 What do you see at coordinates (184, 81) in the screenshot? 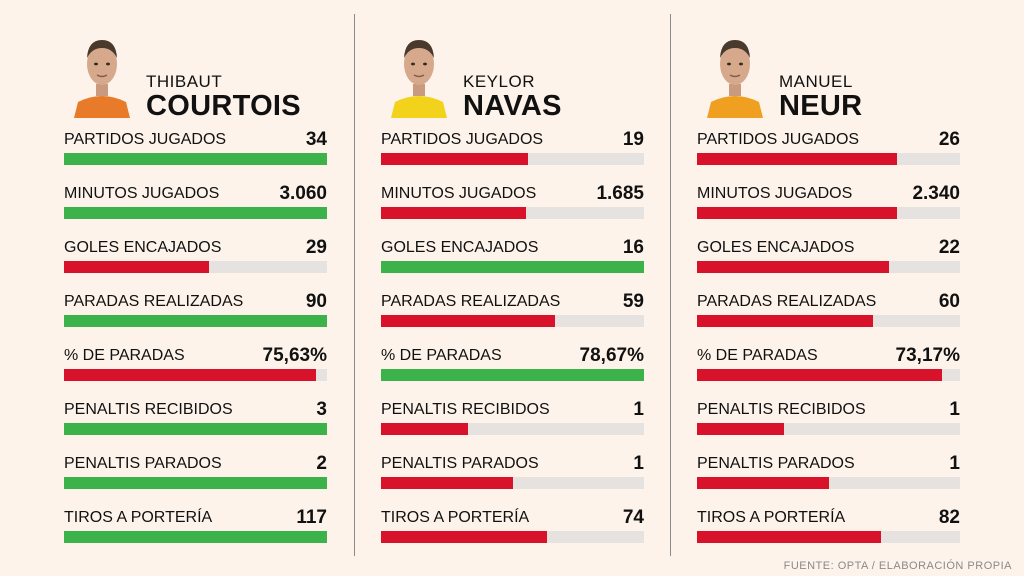
I see `player-first-name: THIBAUT` at bounding box center [184, 81].